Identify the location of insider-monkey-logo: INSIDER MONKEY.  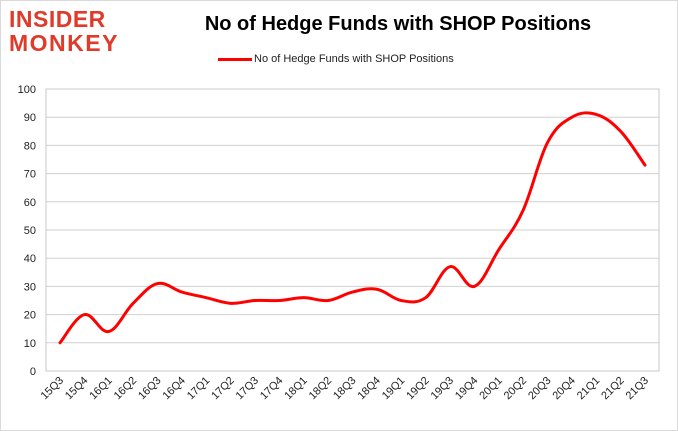
(68, 31).